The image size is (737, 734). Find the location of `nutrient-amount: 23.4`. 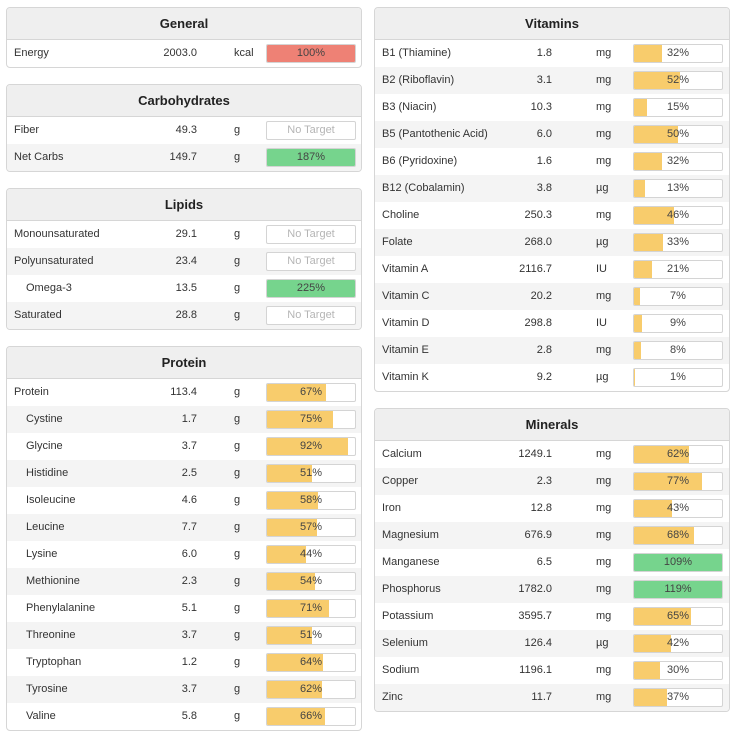

nutrient-amount: 23.4 is located at coordinates (186, 261).